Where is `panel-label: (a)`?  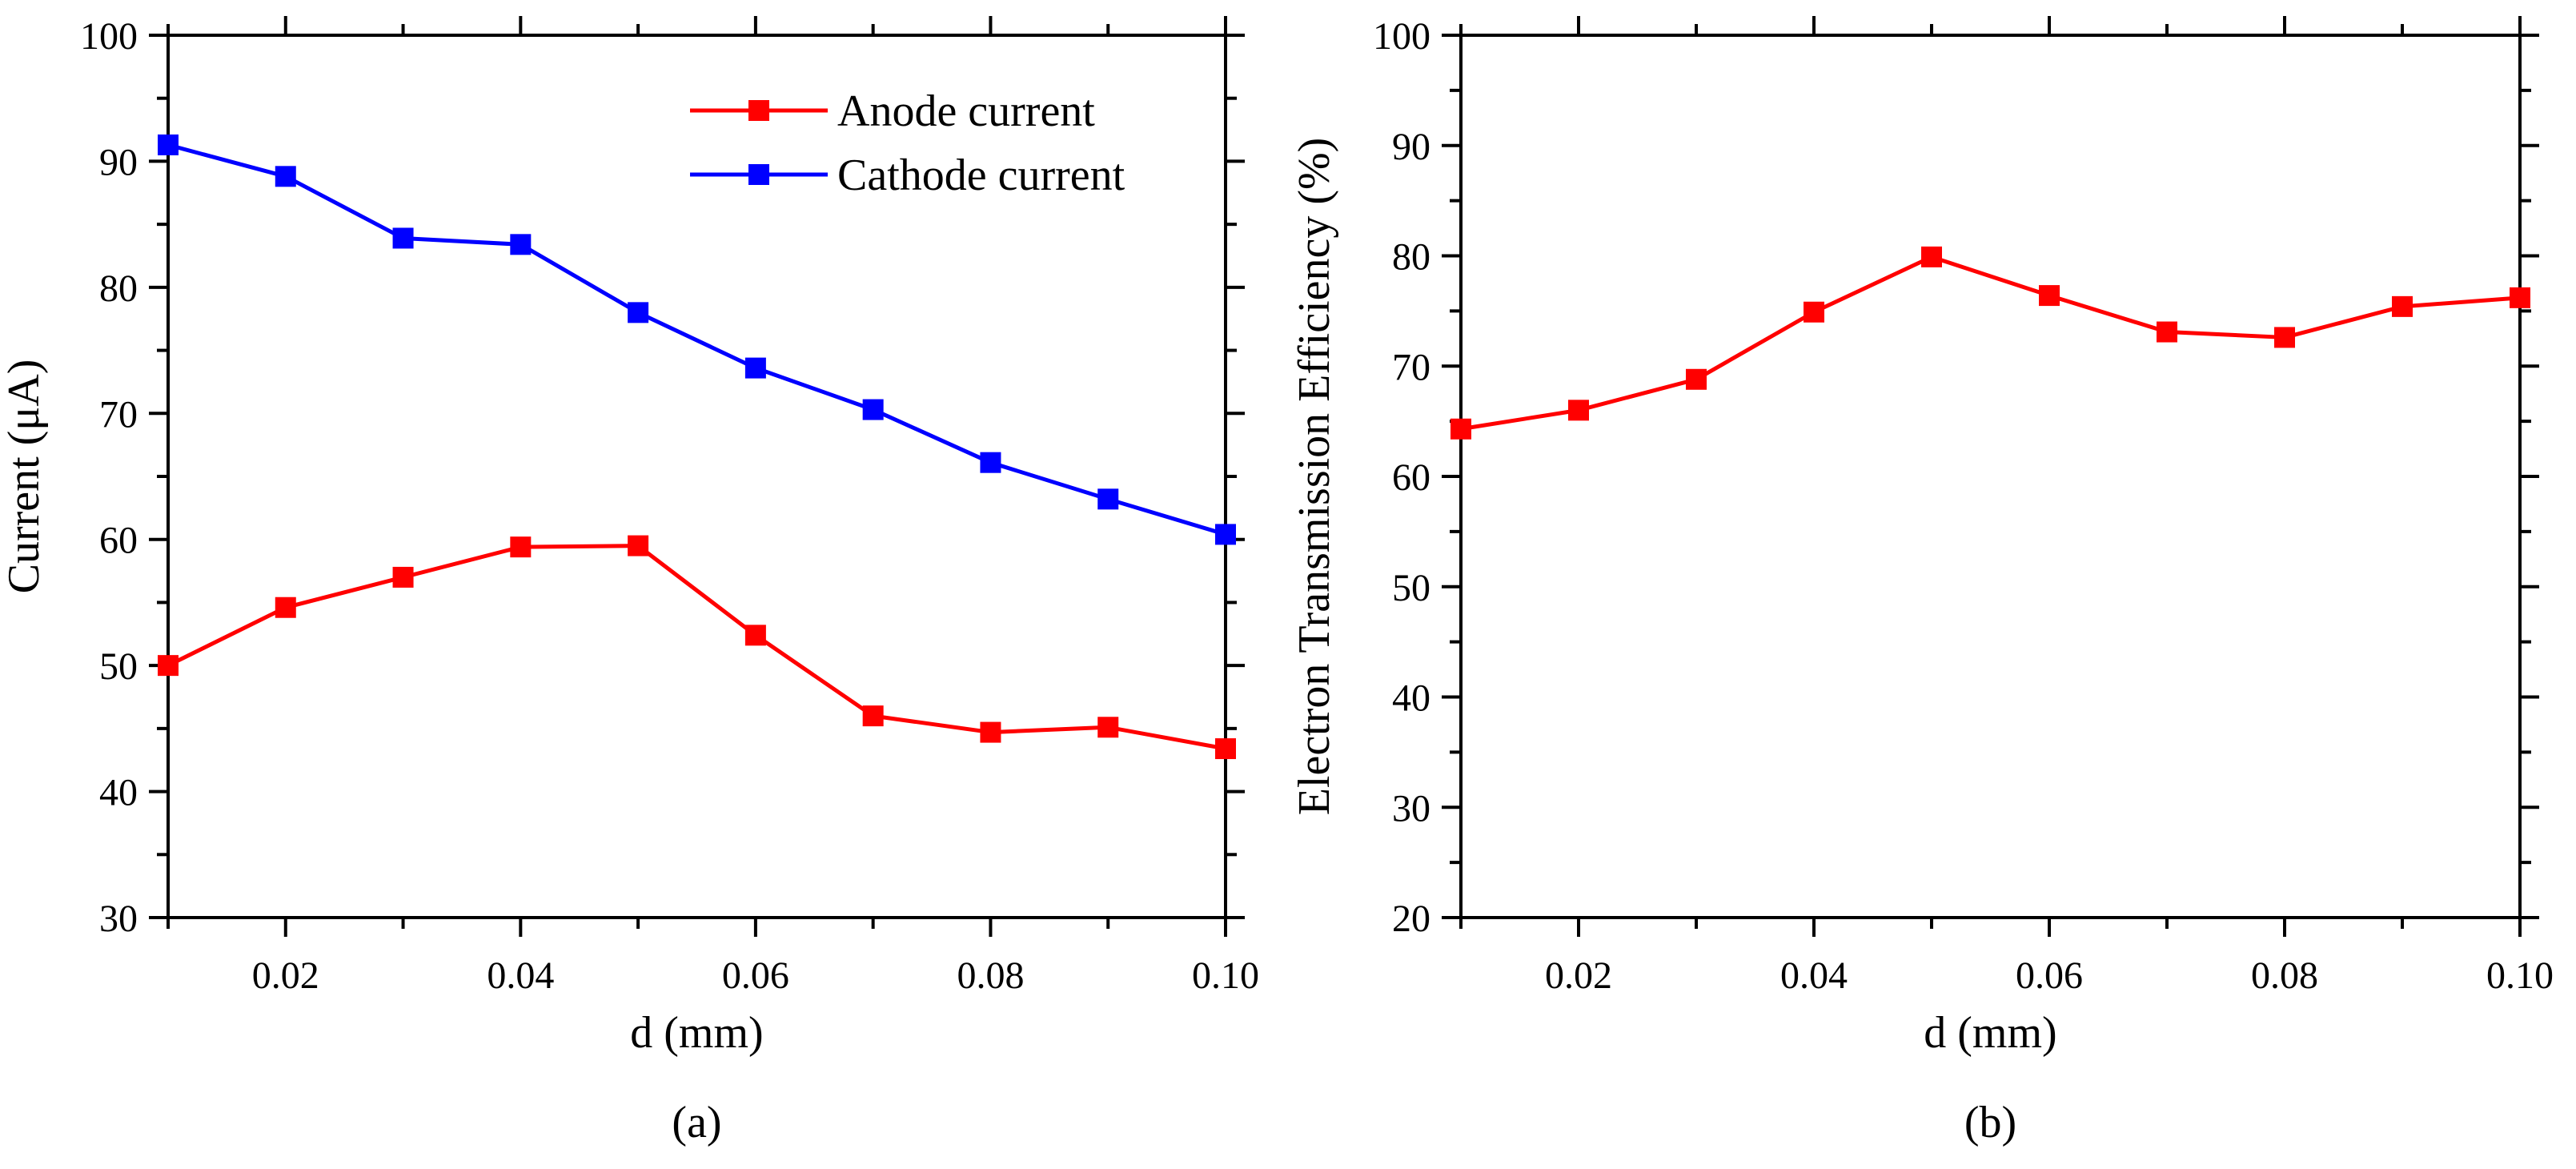 panel-label: (a) is located at coordinates (696, 1122).